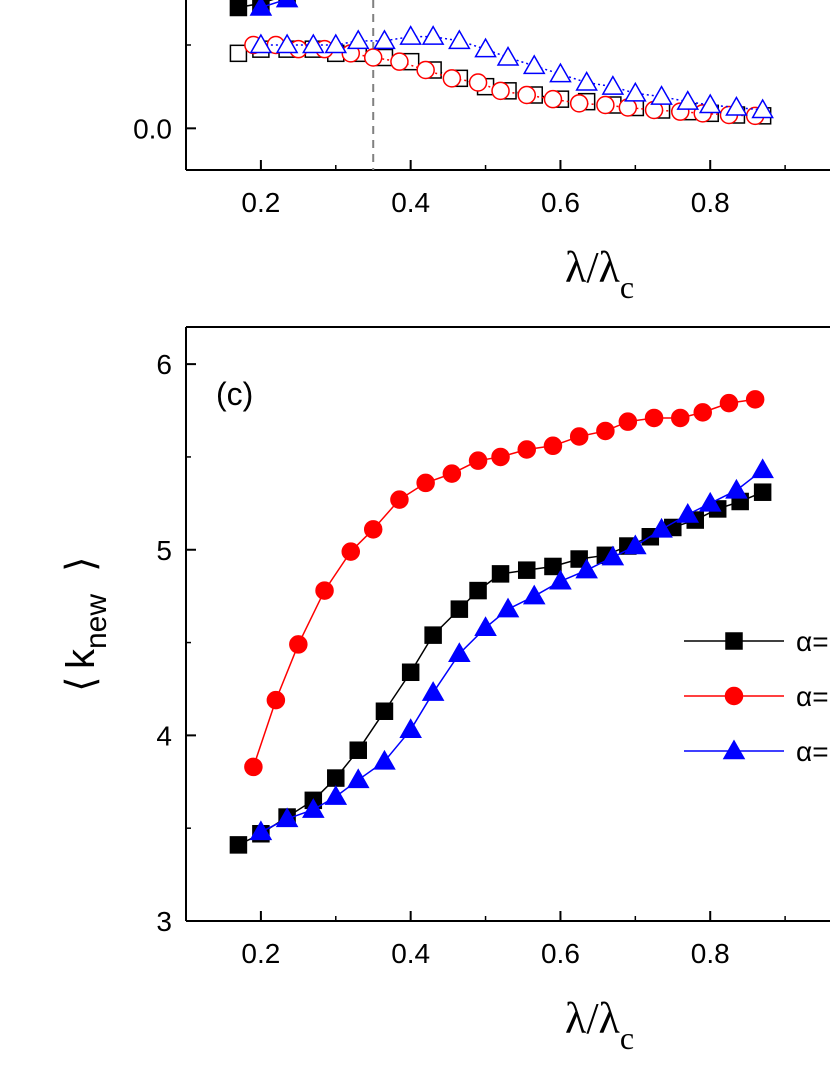 This screenshot has width=830, height=1075. I want to click on legend: α= α= α=, so click(756, 696).